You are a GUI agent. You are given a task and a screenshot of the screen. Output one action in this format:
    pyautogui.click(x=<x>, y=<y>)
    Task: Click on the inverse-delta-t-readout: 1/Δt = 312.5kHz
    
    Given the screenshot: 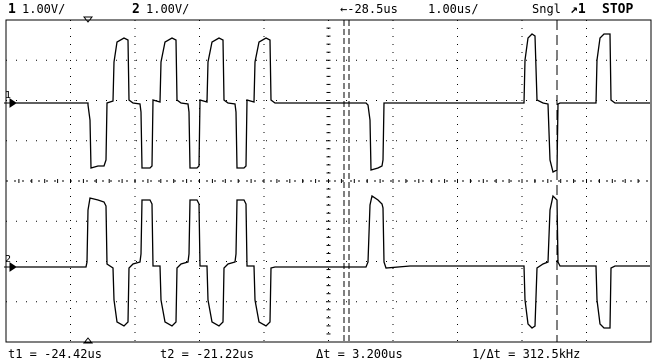 What is the action you would take?
    pyautogui.click(x=526, y=354)
    